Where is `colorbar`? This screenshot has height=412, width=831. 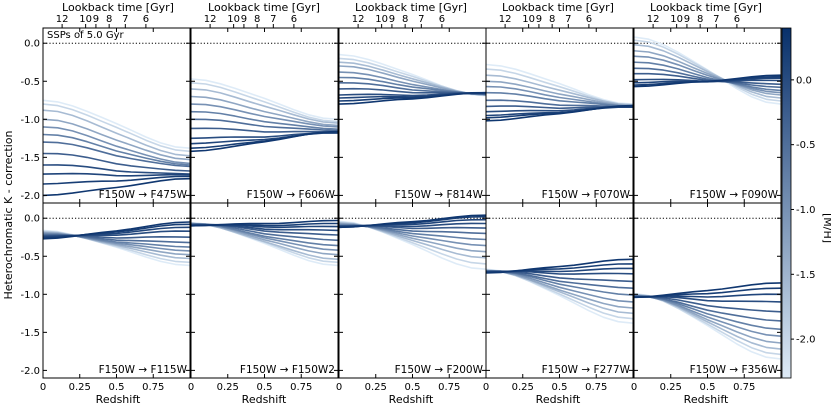 colorbar is located at coordinates (786, 203).